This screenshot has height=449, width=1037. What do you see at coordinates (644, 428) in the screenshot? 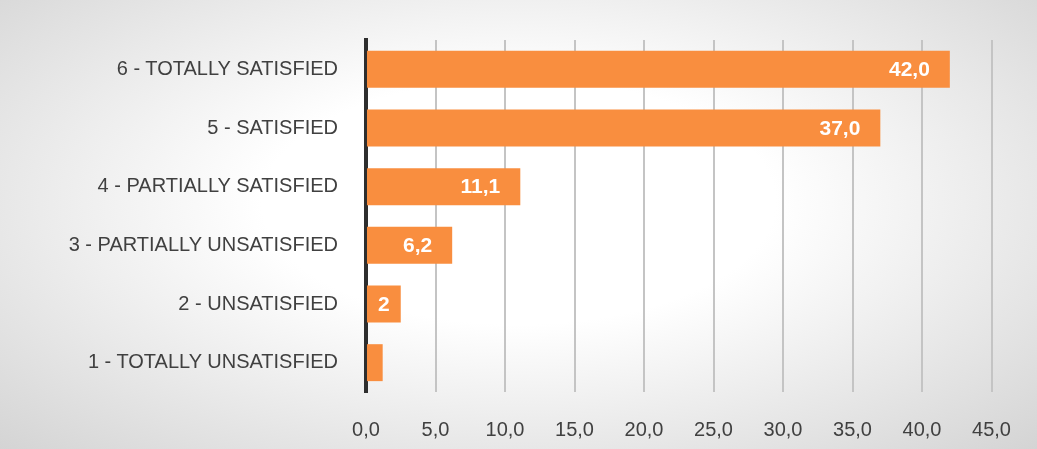
I see `x-tick-label: 20,0` at bounding box center [644, 428].